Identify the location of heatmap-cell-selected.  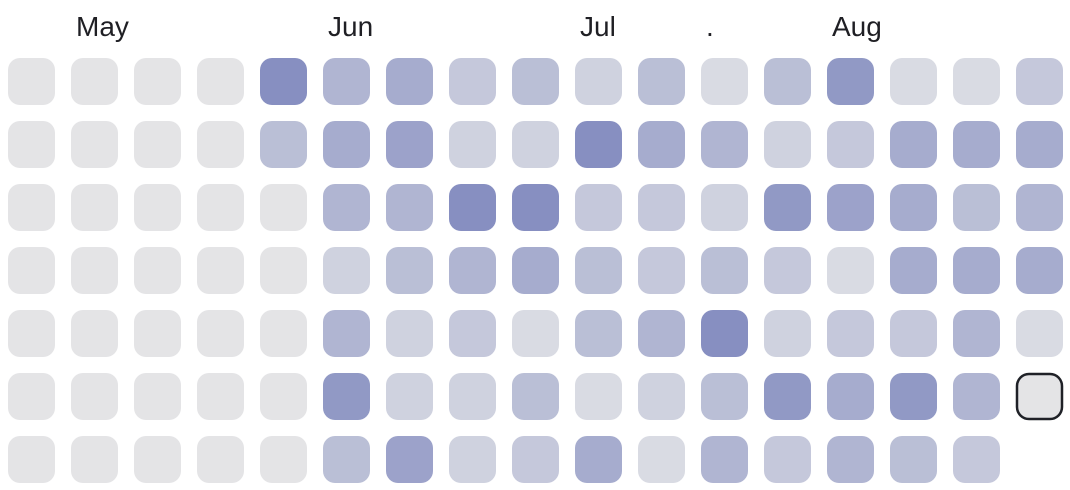
(1039, 396).